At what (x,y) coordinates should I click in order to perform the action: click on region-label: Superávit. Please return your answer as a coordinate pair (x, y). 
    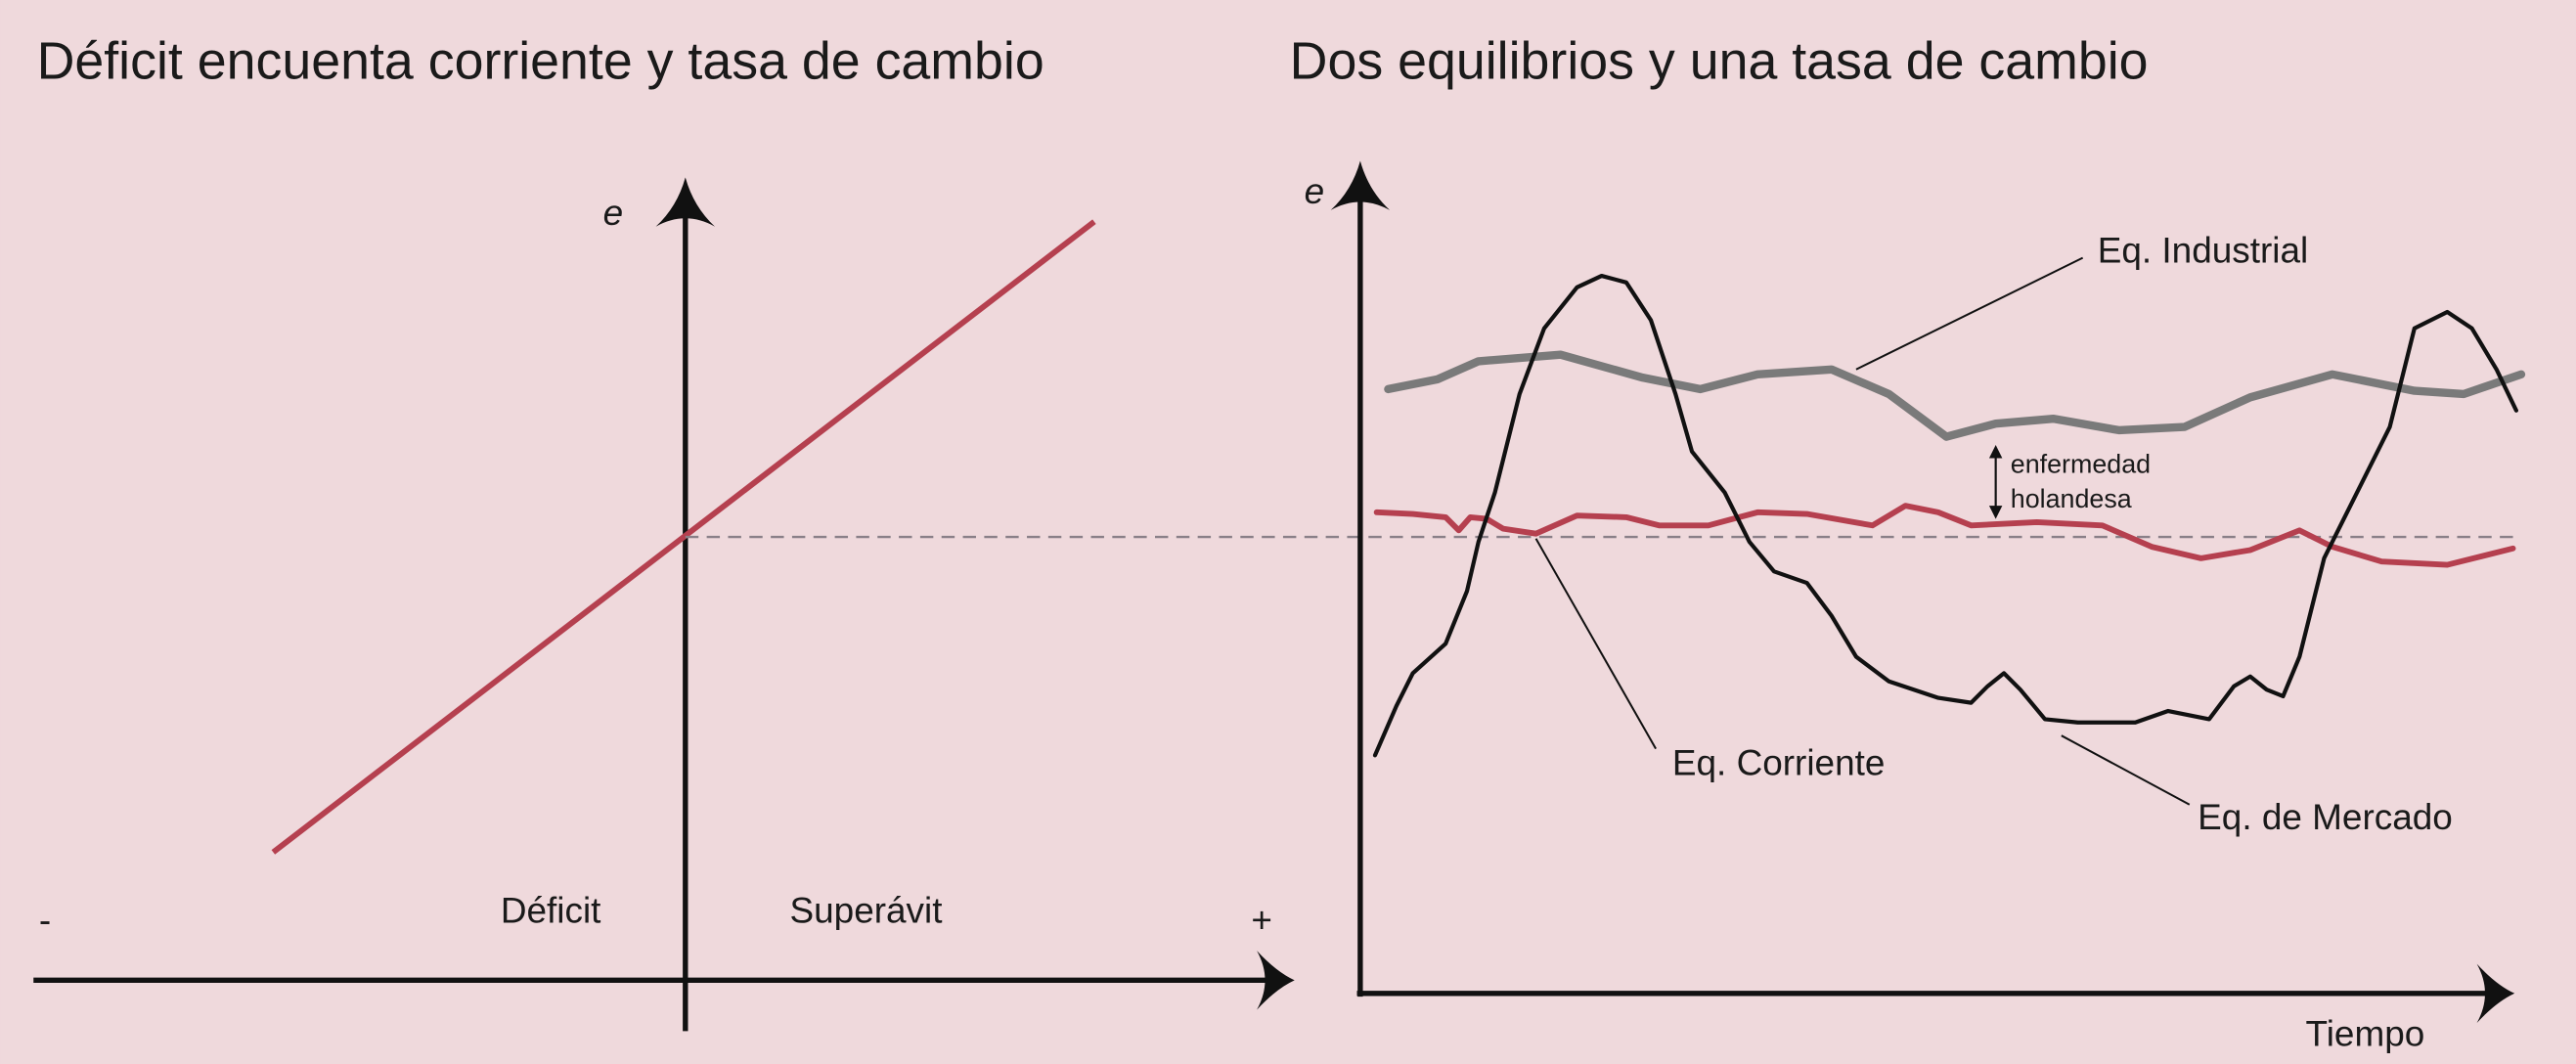
    Looking at the image, I should click on (867, 911).